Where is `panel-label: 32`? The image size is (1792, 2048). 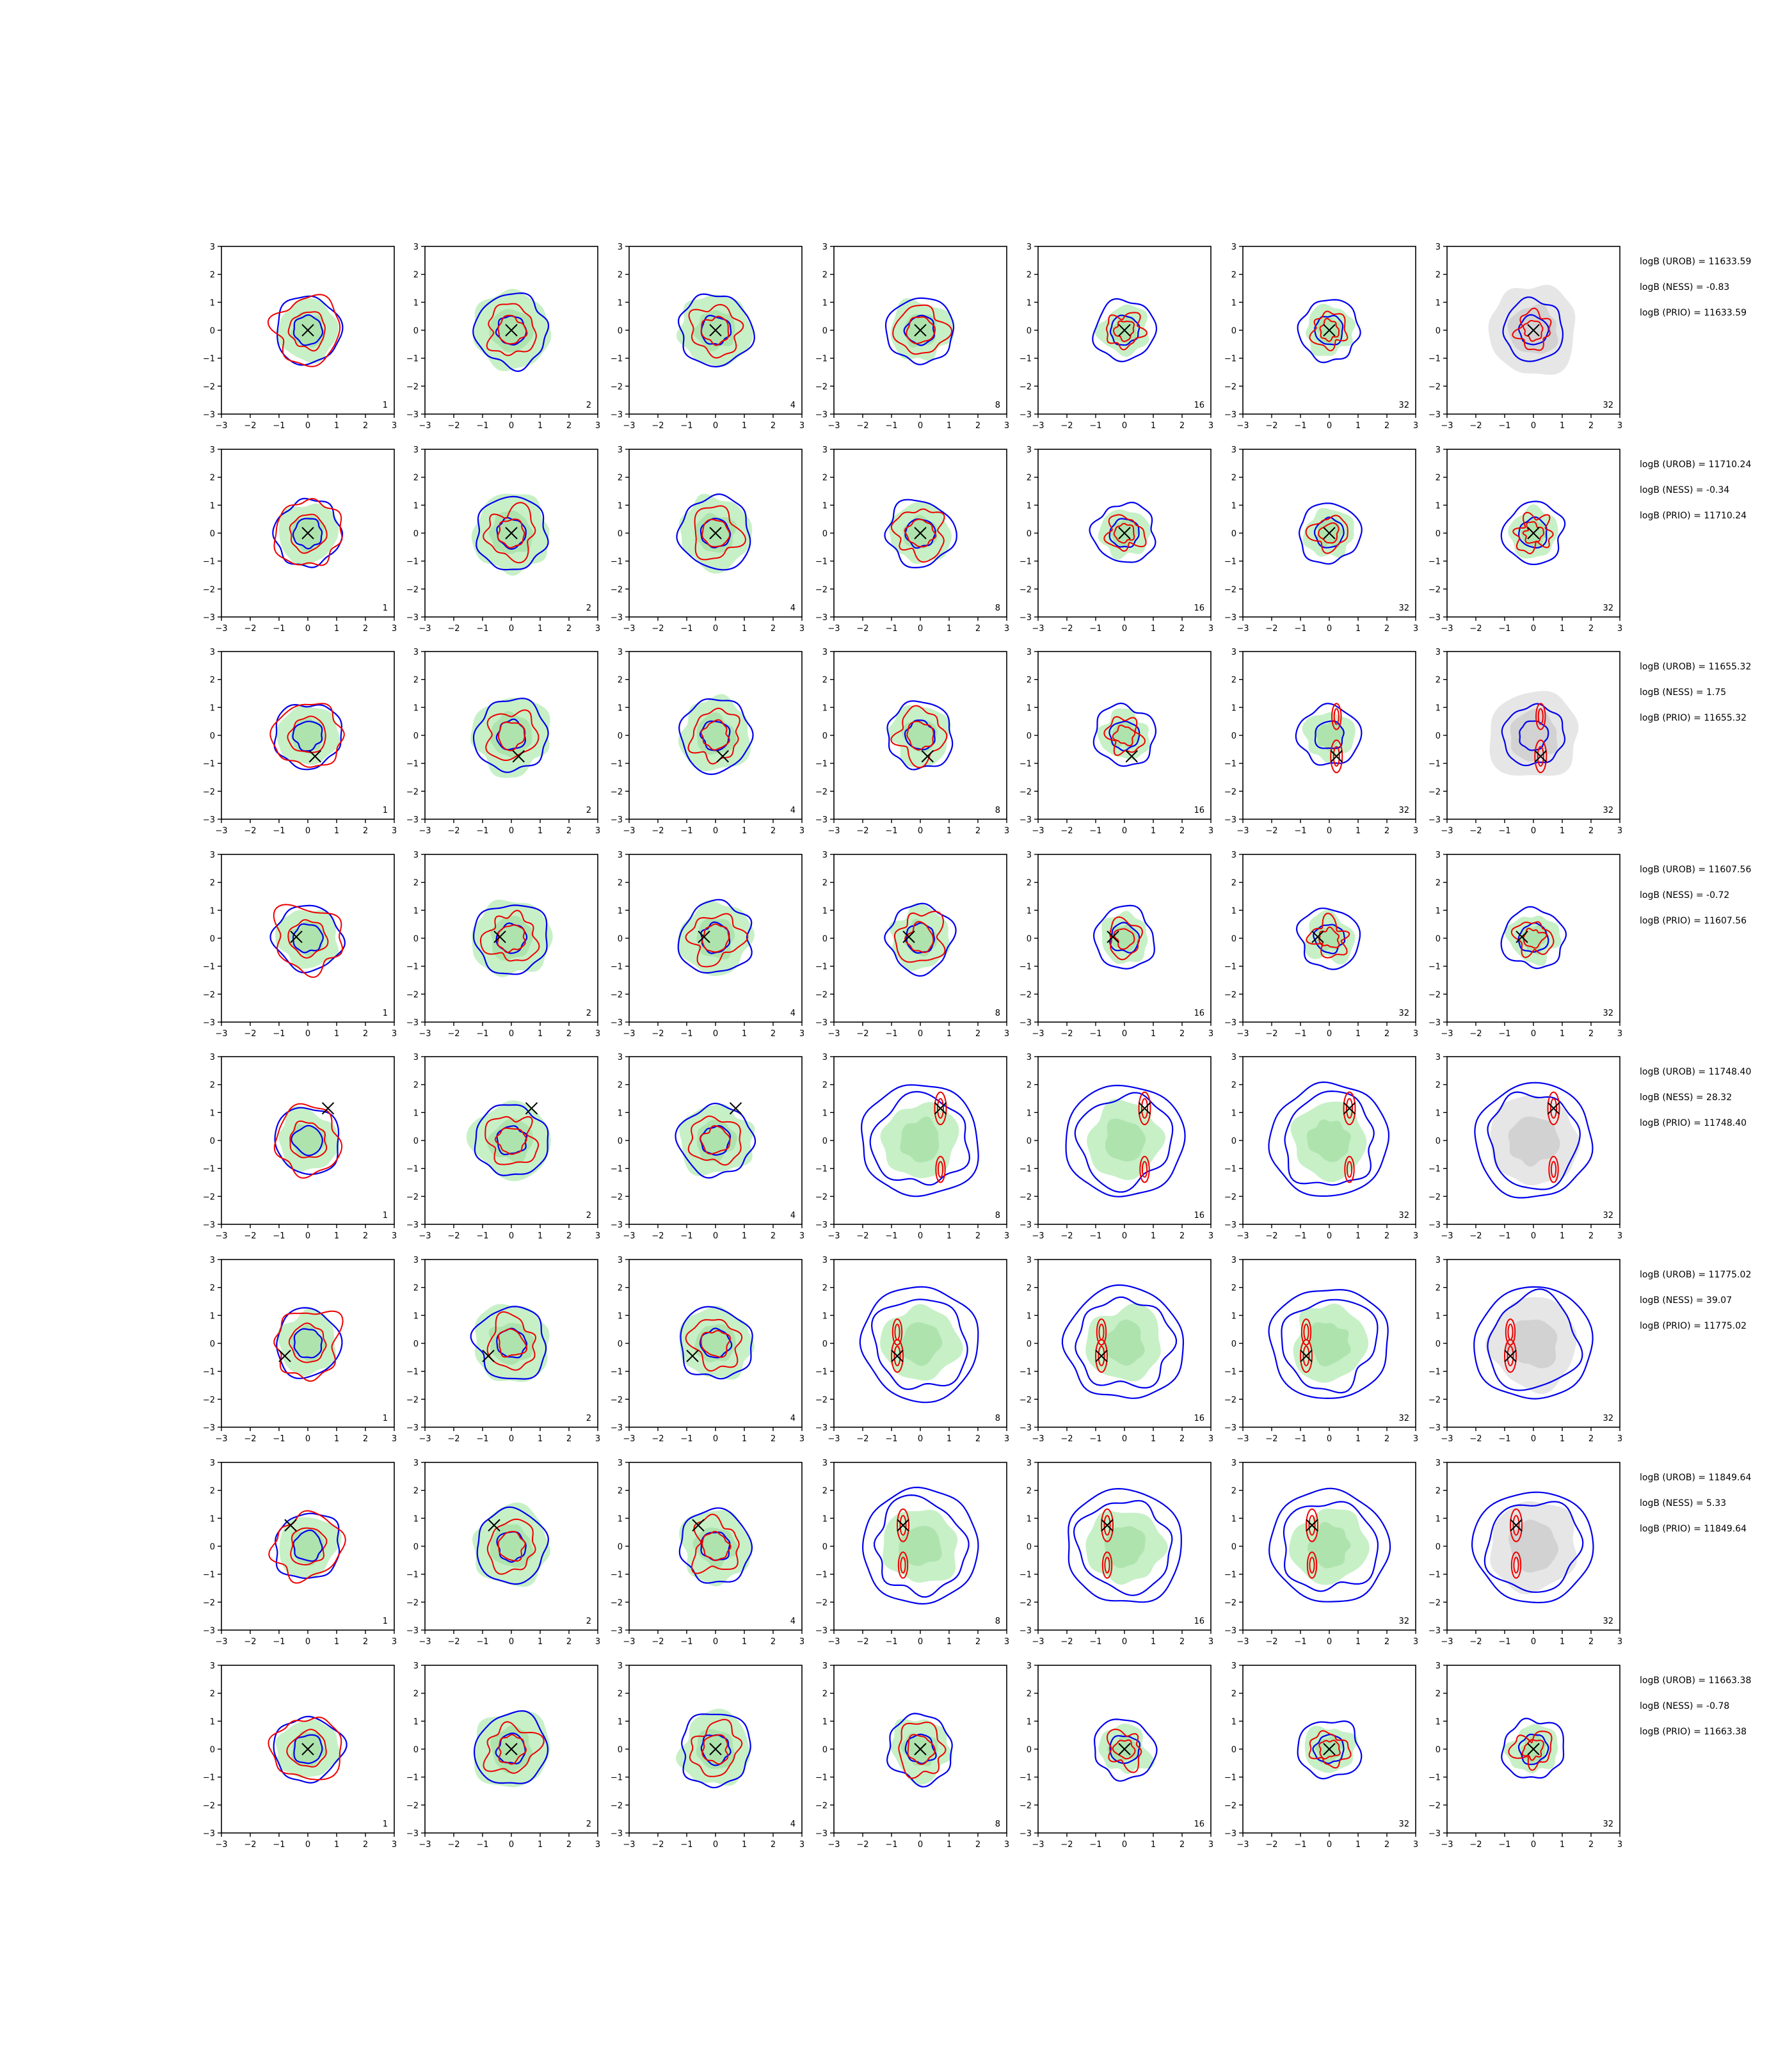 panel-label: 32 is located at coordinates (1608, 810).